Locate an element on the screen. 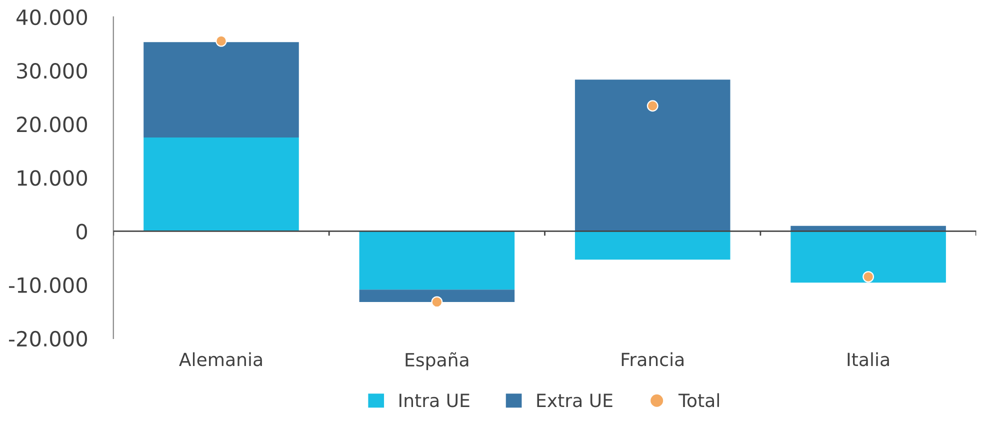 This screenshot has height=423, width=986. legend-label: Intra UE is located at coordinates (435, 401).